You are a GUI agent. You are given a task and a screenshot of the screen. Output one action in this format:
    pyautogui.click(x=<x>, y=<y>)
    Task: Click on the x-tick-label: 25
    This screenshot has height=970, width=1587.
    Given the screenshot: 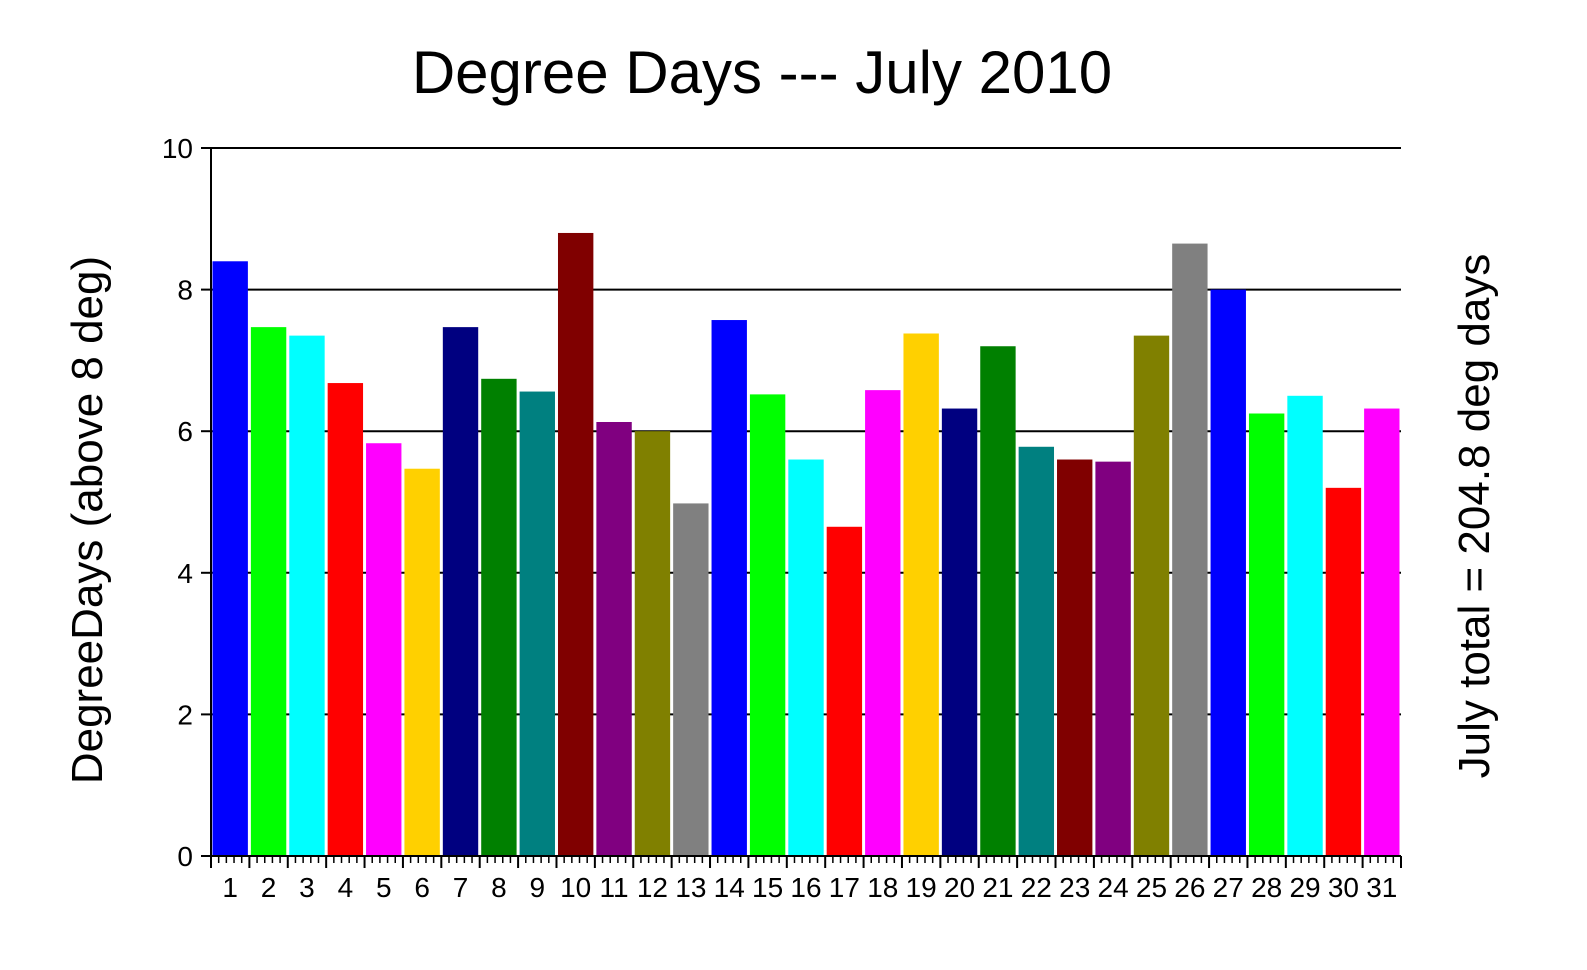 What is the action you would take?
    pyautogui.click(x=1151, y=887)
    